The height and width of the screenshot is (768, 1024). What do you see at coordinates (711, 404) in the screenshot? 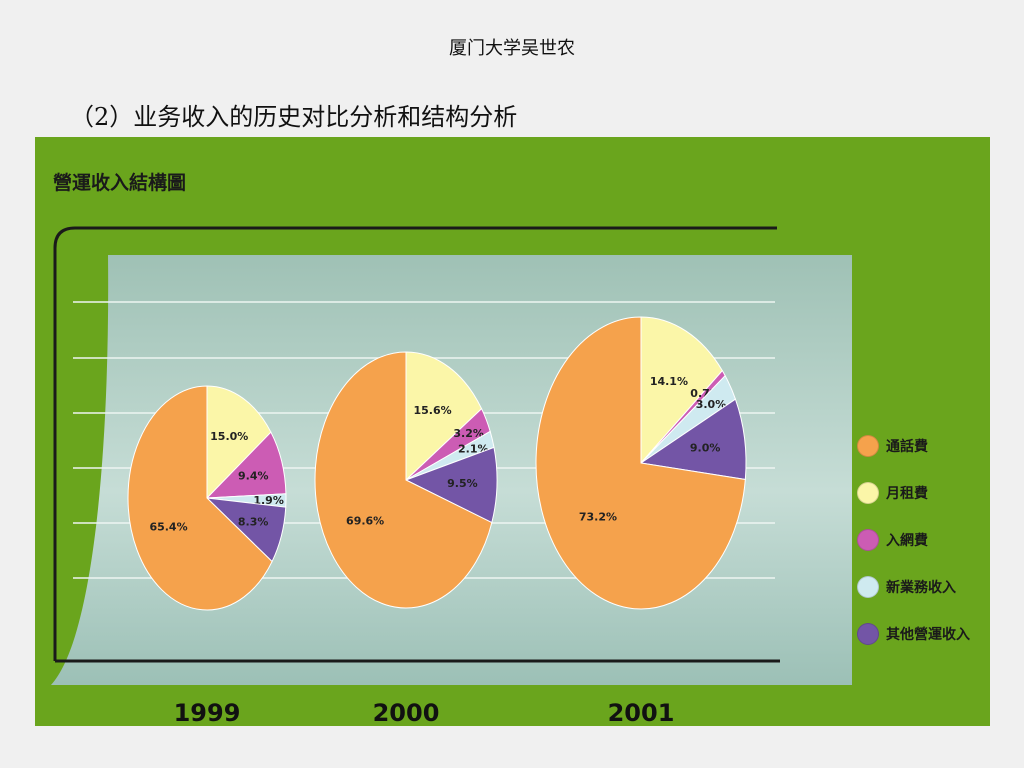
I see `data-label: 3.0%` at bounding box center [711, 404].